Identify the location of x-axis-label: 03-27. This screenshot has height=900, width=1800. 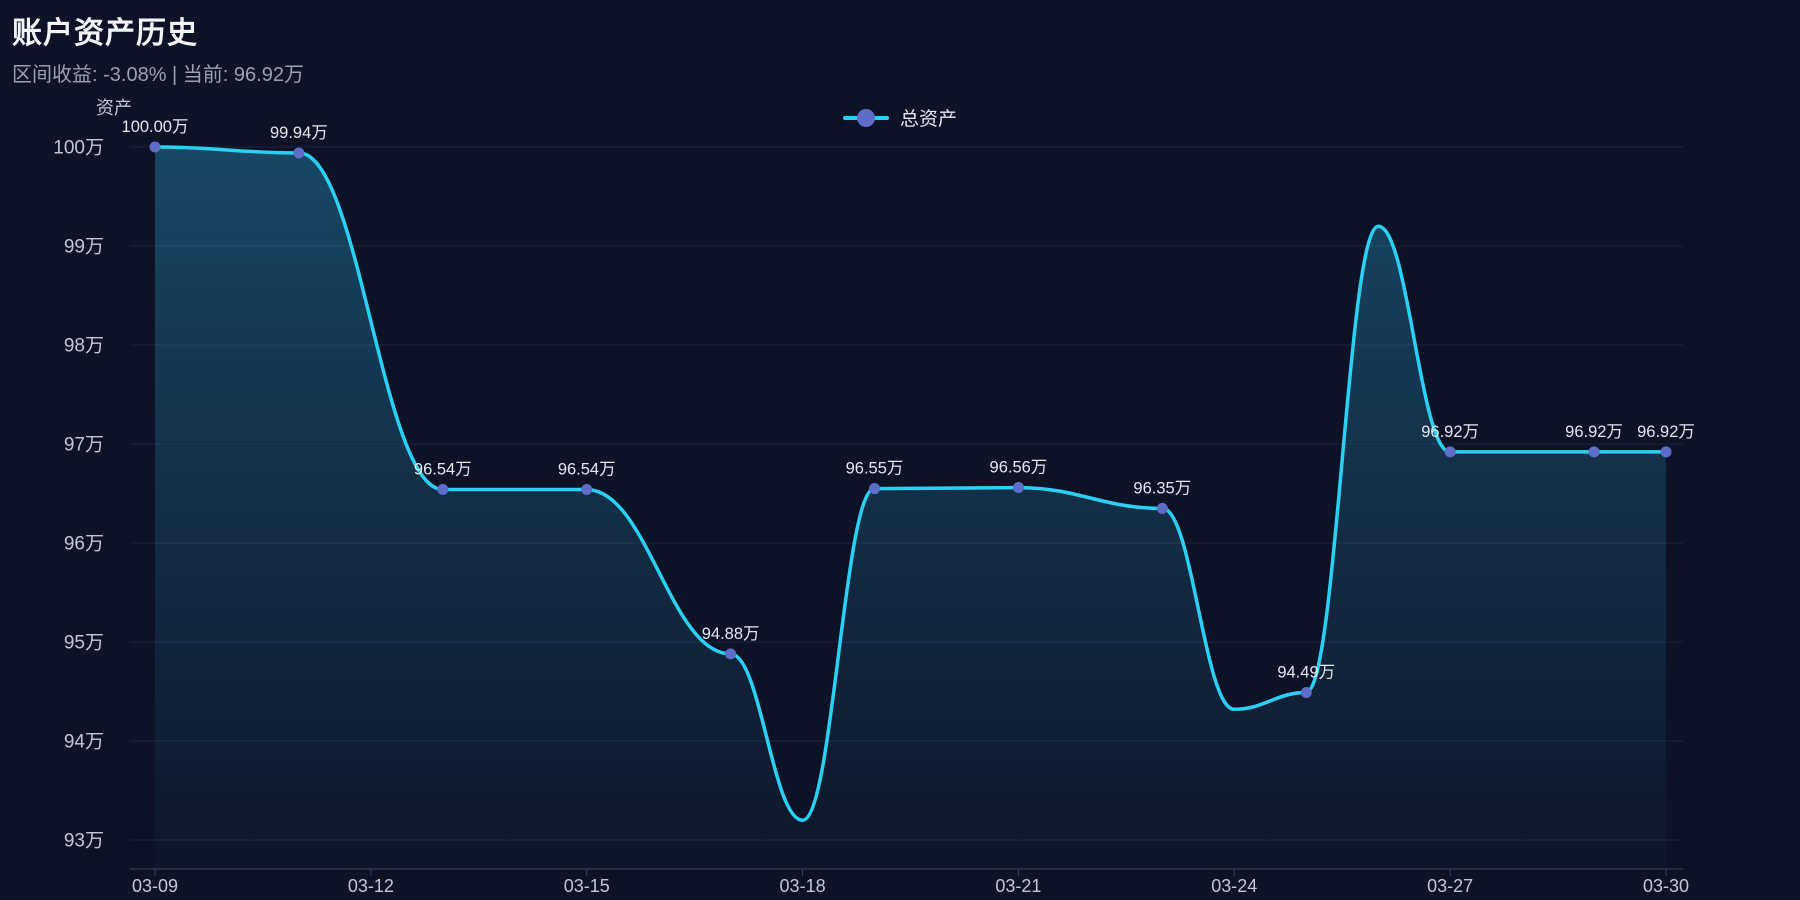
(1450, 886).